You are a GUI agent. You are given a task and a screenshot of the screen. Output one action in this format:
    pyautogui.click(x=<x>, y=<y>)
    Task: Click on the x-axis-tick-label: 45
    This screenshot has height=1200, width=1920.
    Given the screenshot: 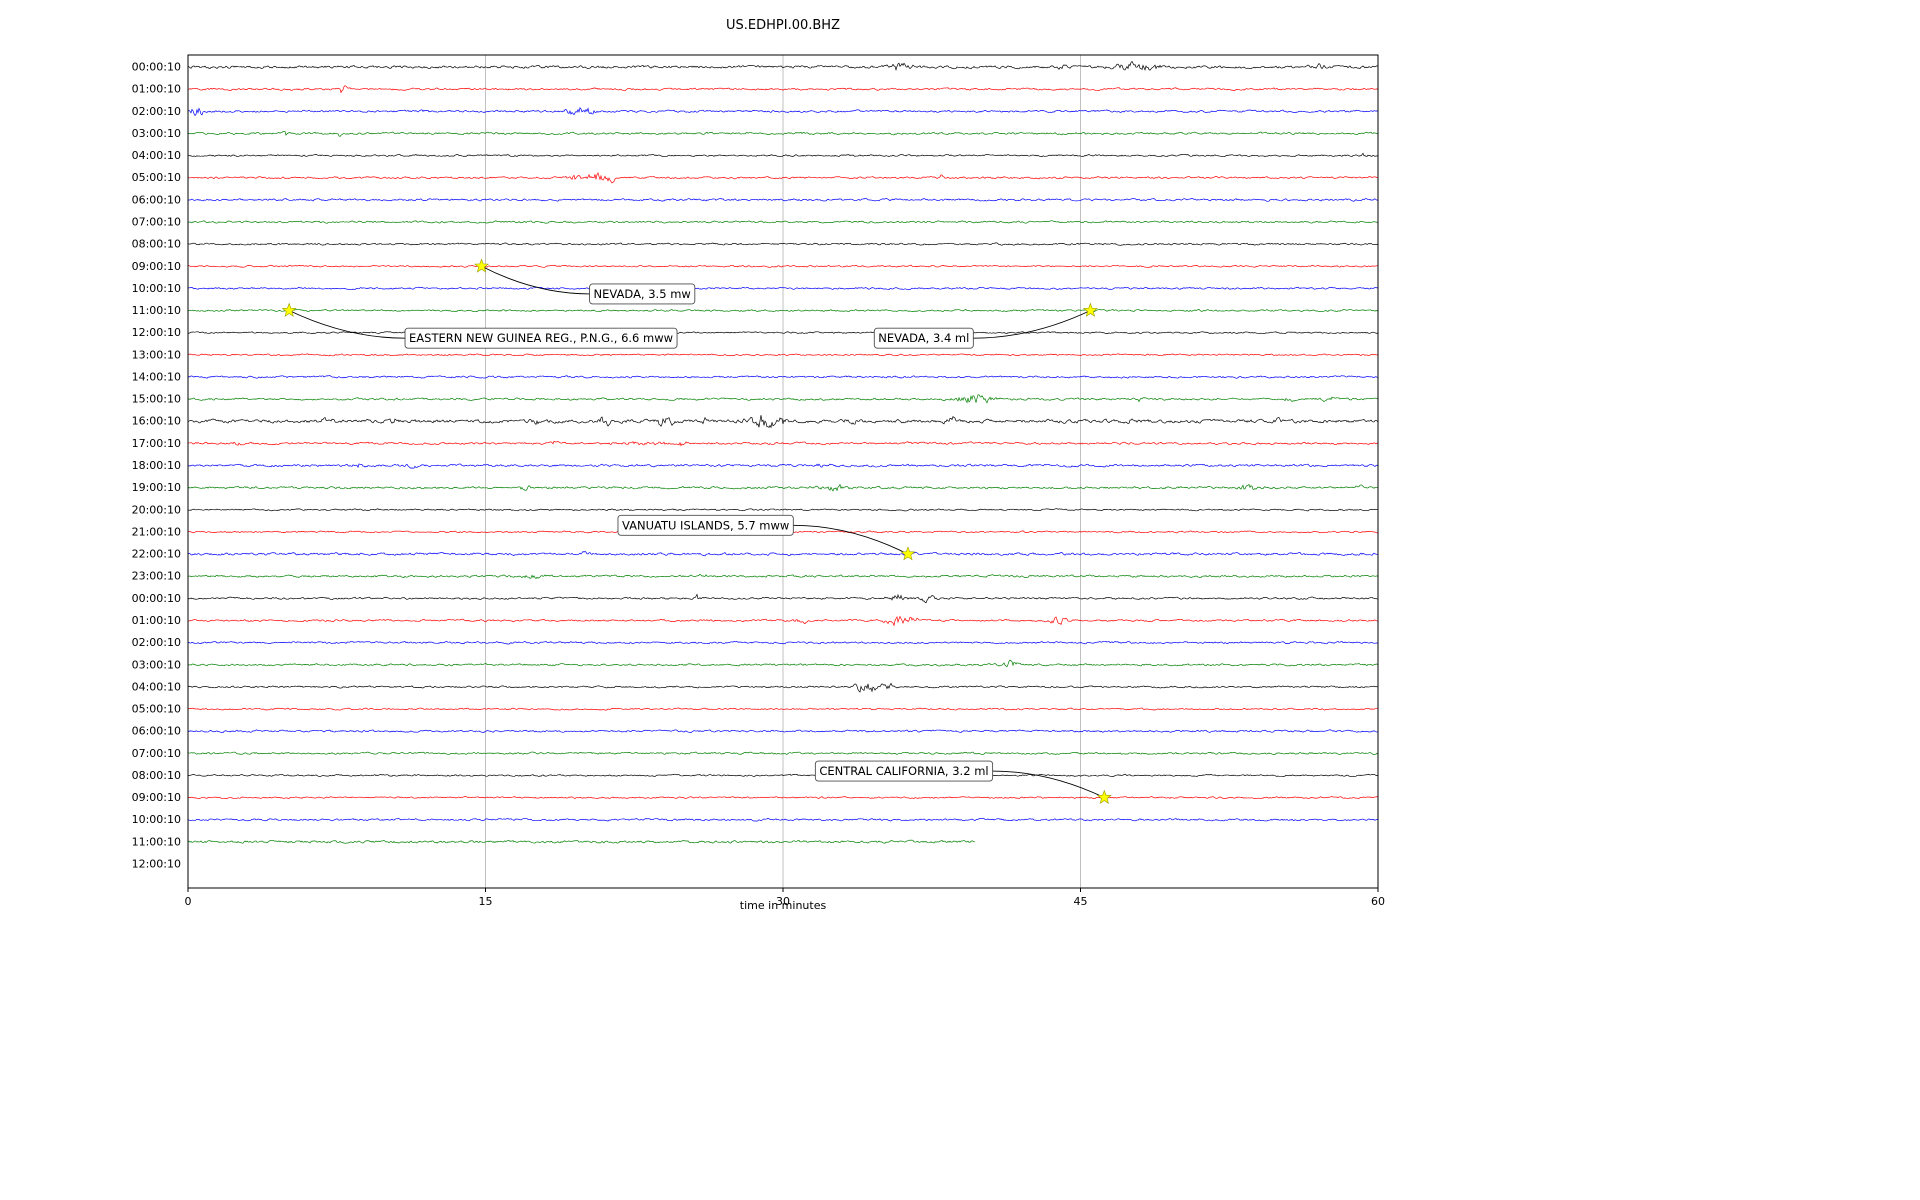 What is the action you would take?
    pyautogui.click(x=1081, y=901)
    